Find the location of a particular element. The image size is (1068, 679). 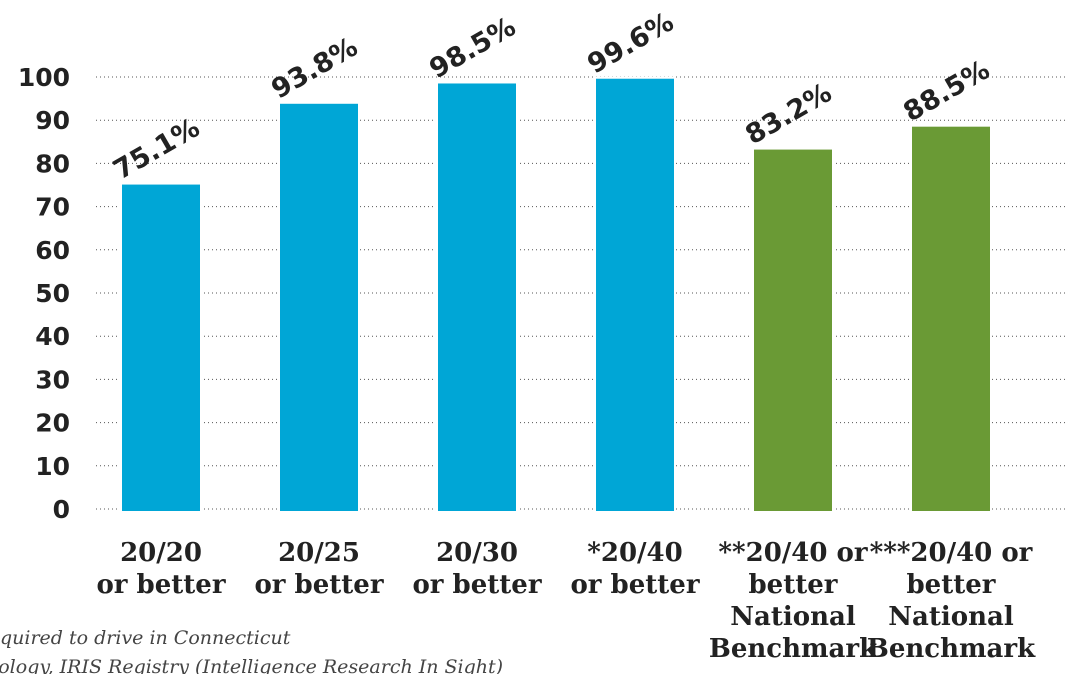

category-label-3-line-0: *20/40 is located at coordinates (634, 553).